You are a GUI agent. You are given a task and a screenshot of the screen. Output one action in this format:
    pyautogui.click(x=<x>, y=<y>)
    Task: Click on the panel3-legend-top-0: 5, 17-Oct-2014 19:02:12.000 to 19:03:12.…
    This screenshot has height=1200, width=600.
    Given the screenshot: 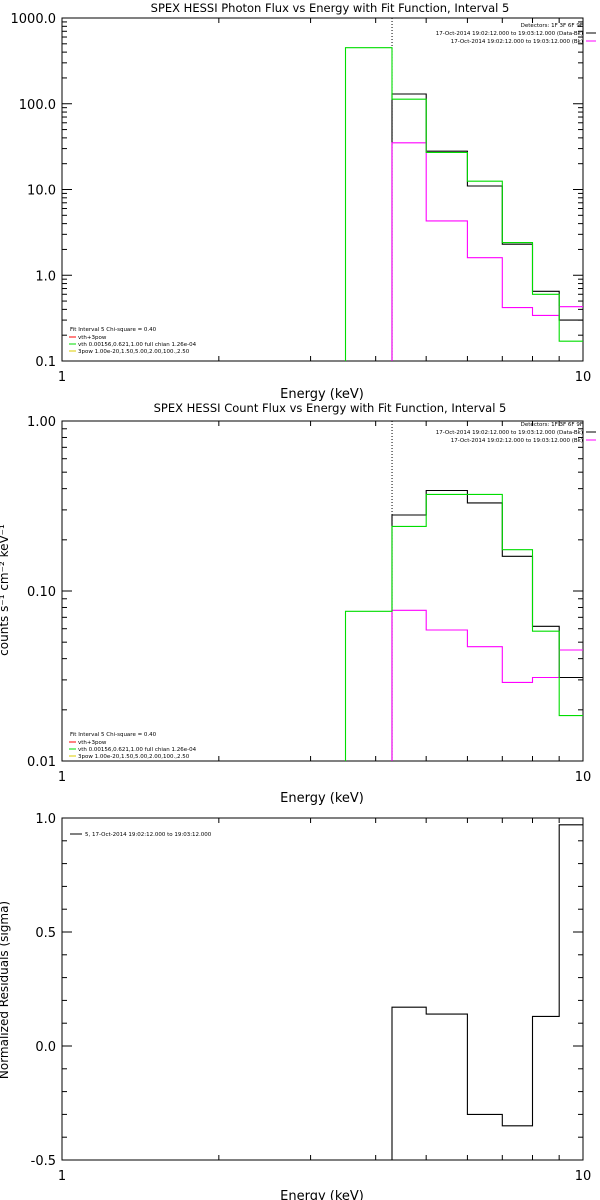 What is the action you would take?
    pyautogui.click(x=148, y=835)
    